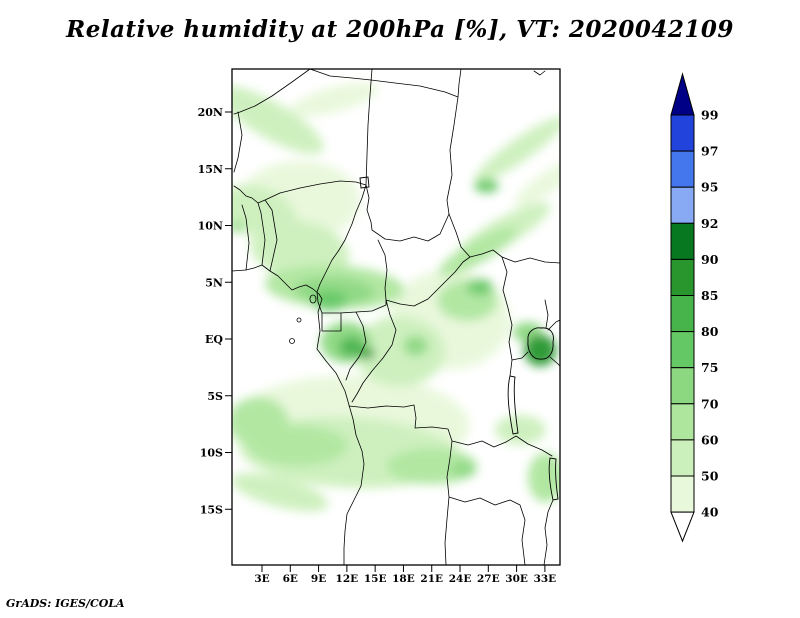 This screenshot has width=800, height=618. I want to click on lon-tick-label: 21E, so click(431, 579).